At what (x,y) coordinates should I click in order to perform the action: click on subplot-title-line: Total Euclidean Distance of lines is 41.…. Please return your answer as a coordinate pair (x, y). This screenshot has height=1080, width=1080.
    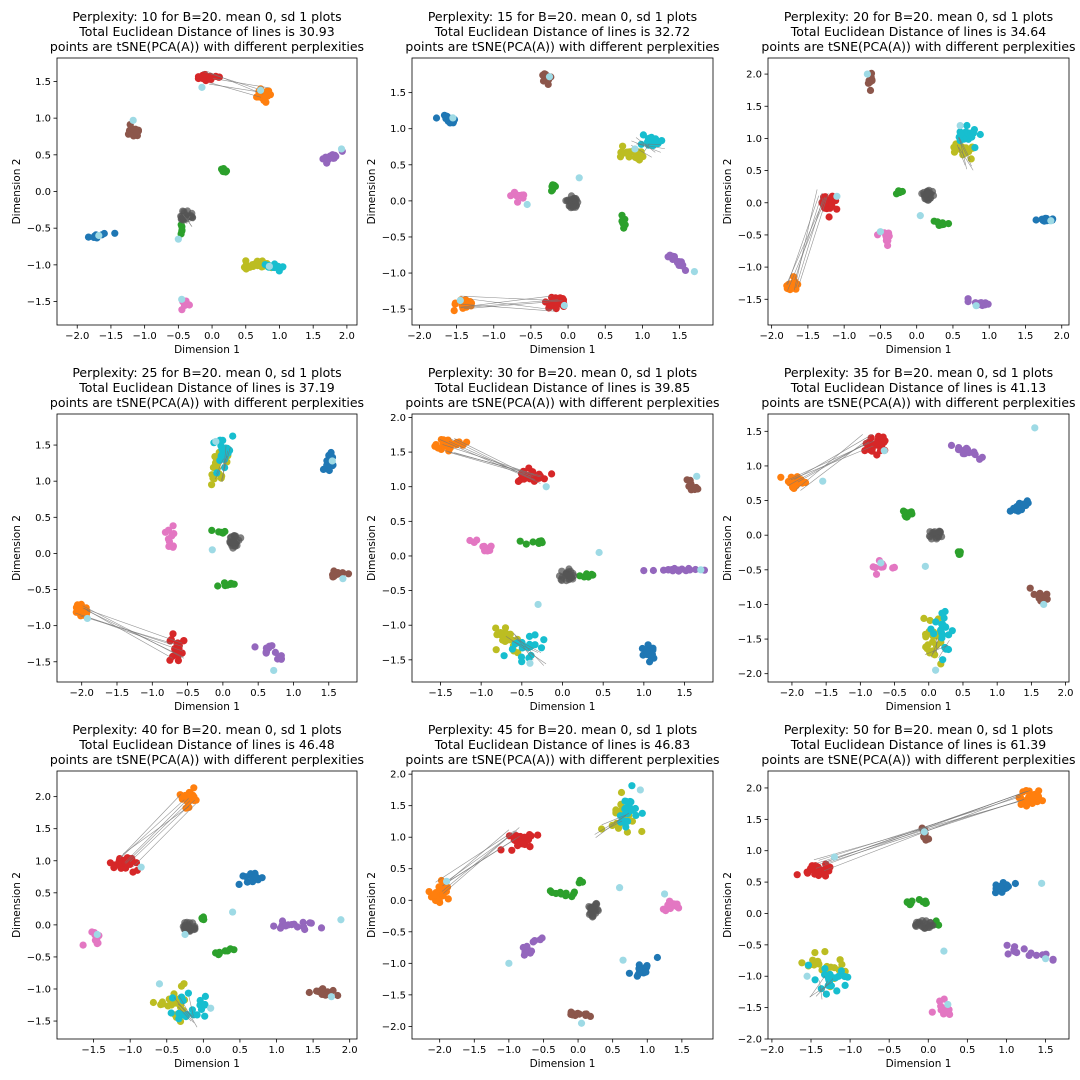
    Looking at the image, I should click on (918, 387).